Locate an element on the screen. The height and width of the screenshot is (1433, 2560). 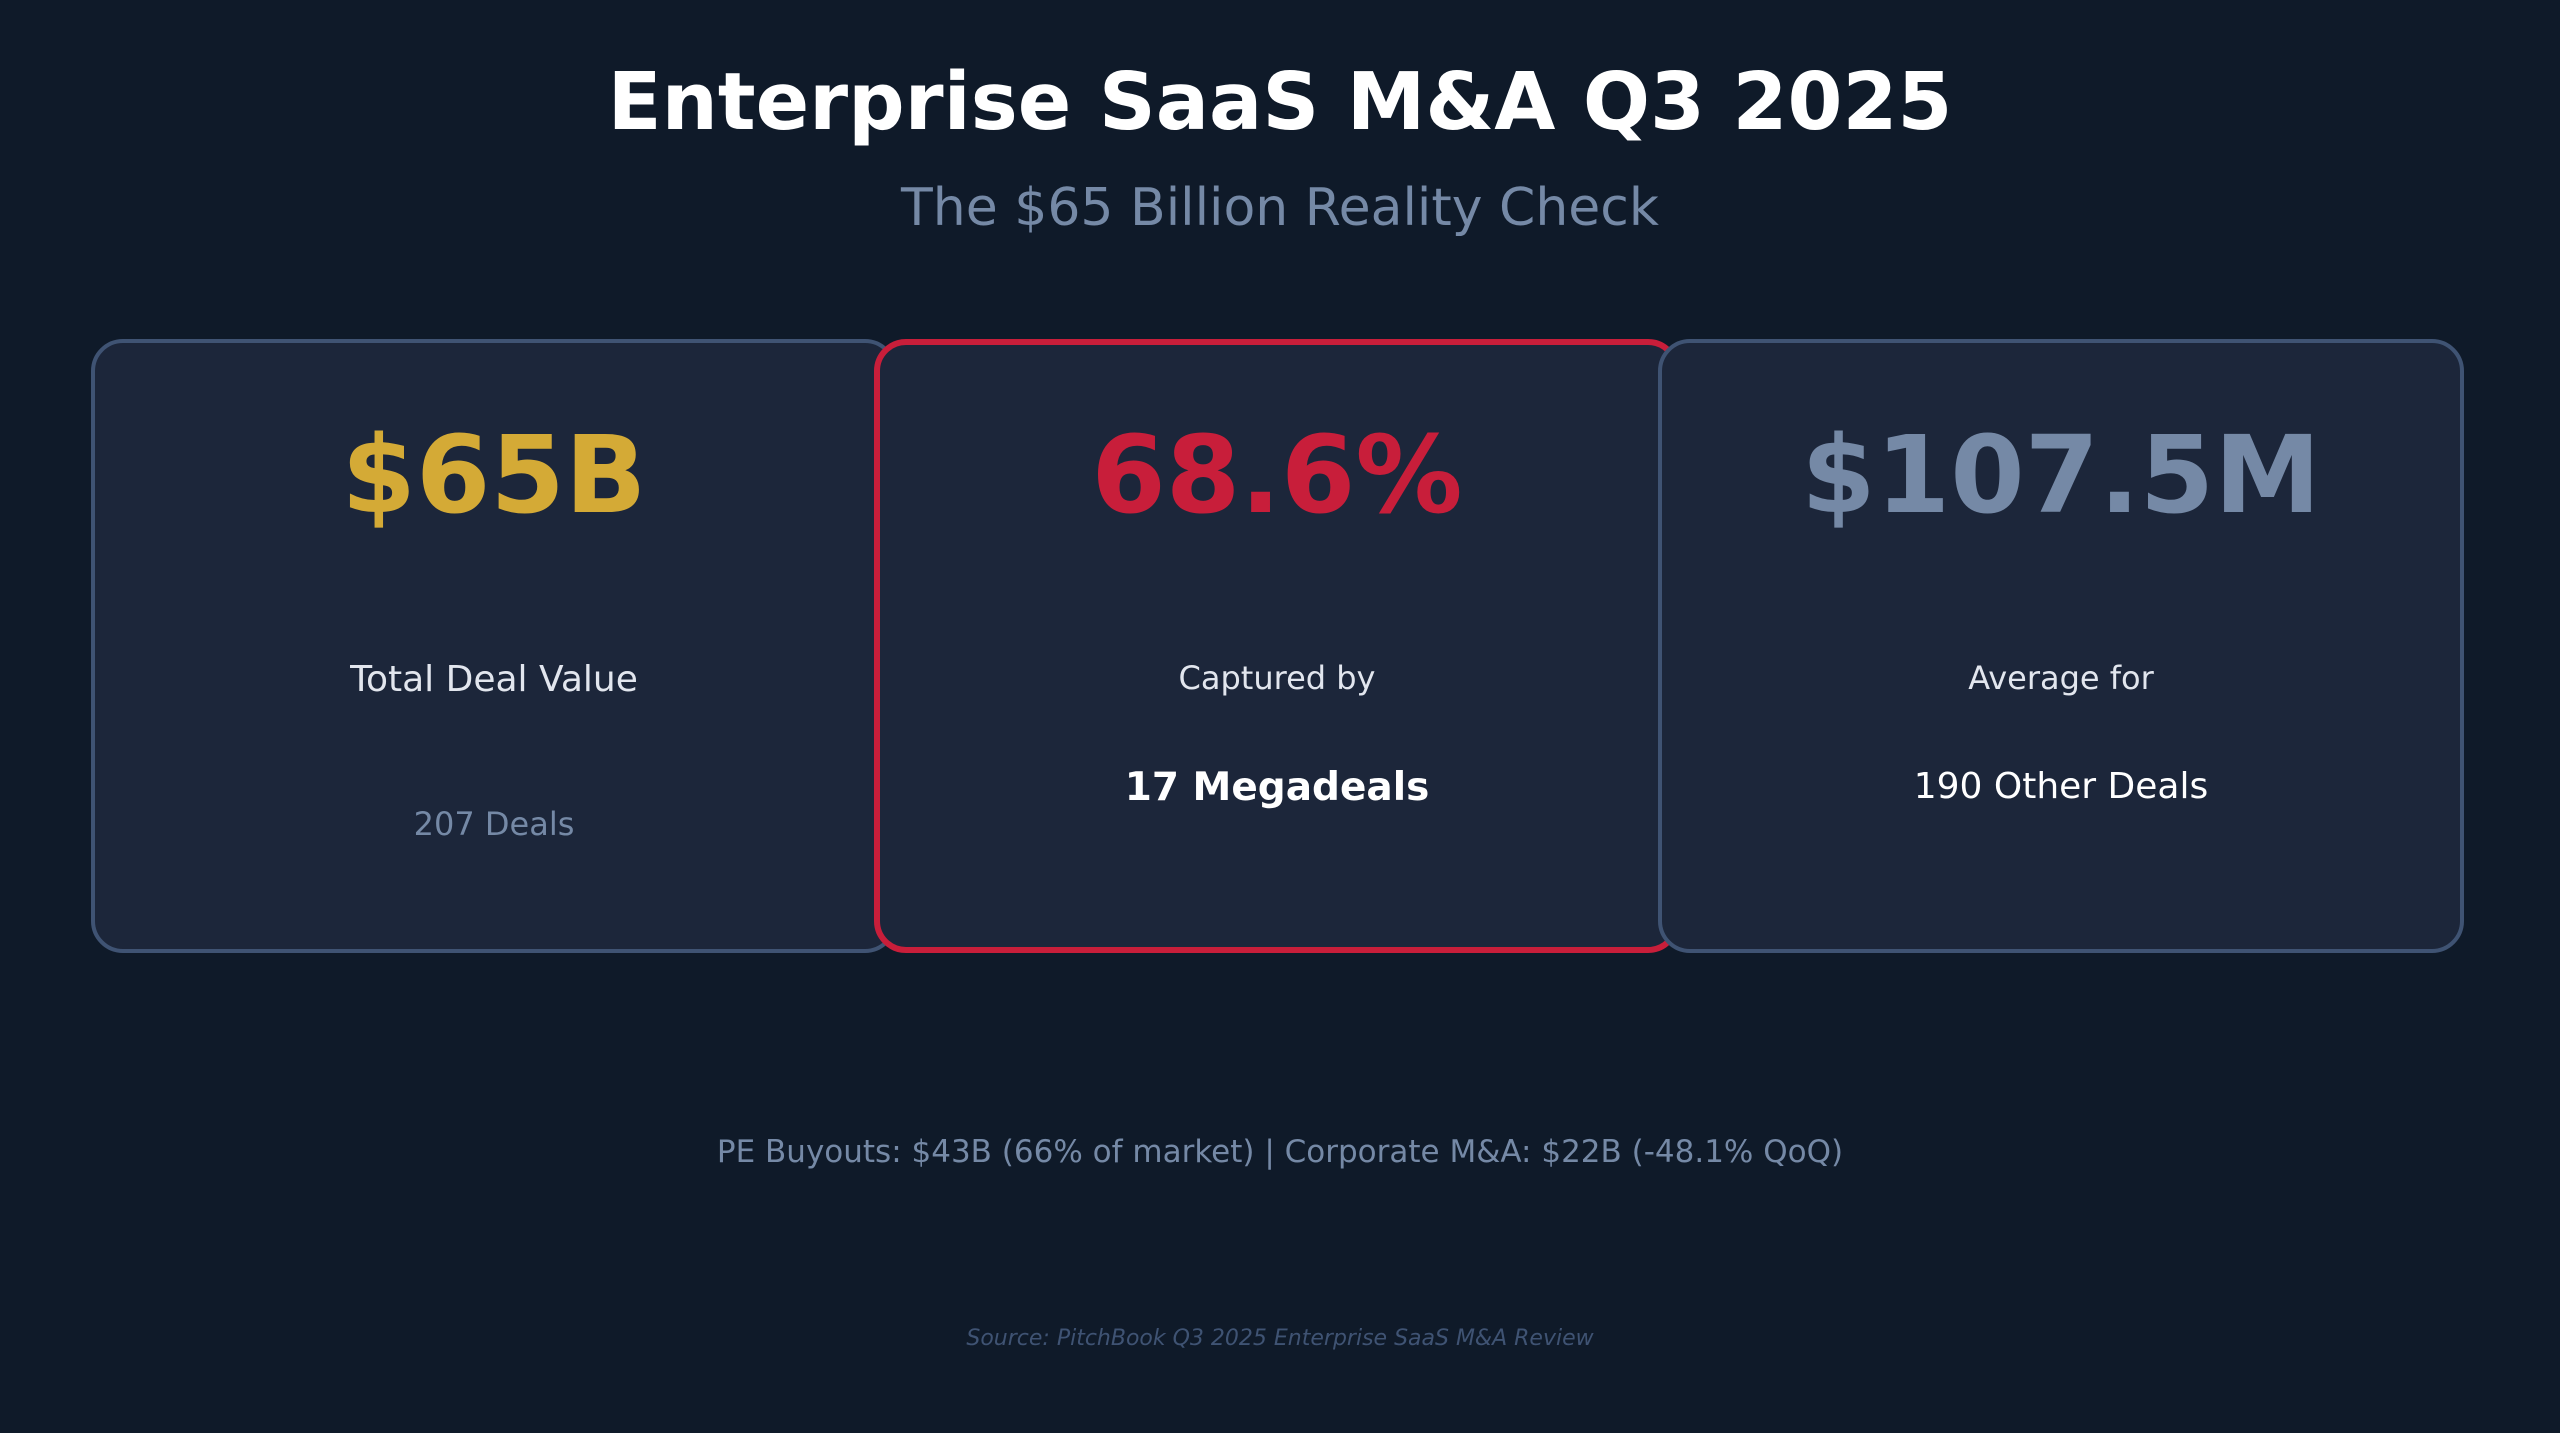
page-subtitle: The $65 Billion Reality Check is located at coordinates (1280, 208).